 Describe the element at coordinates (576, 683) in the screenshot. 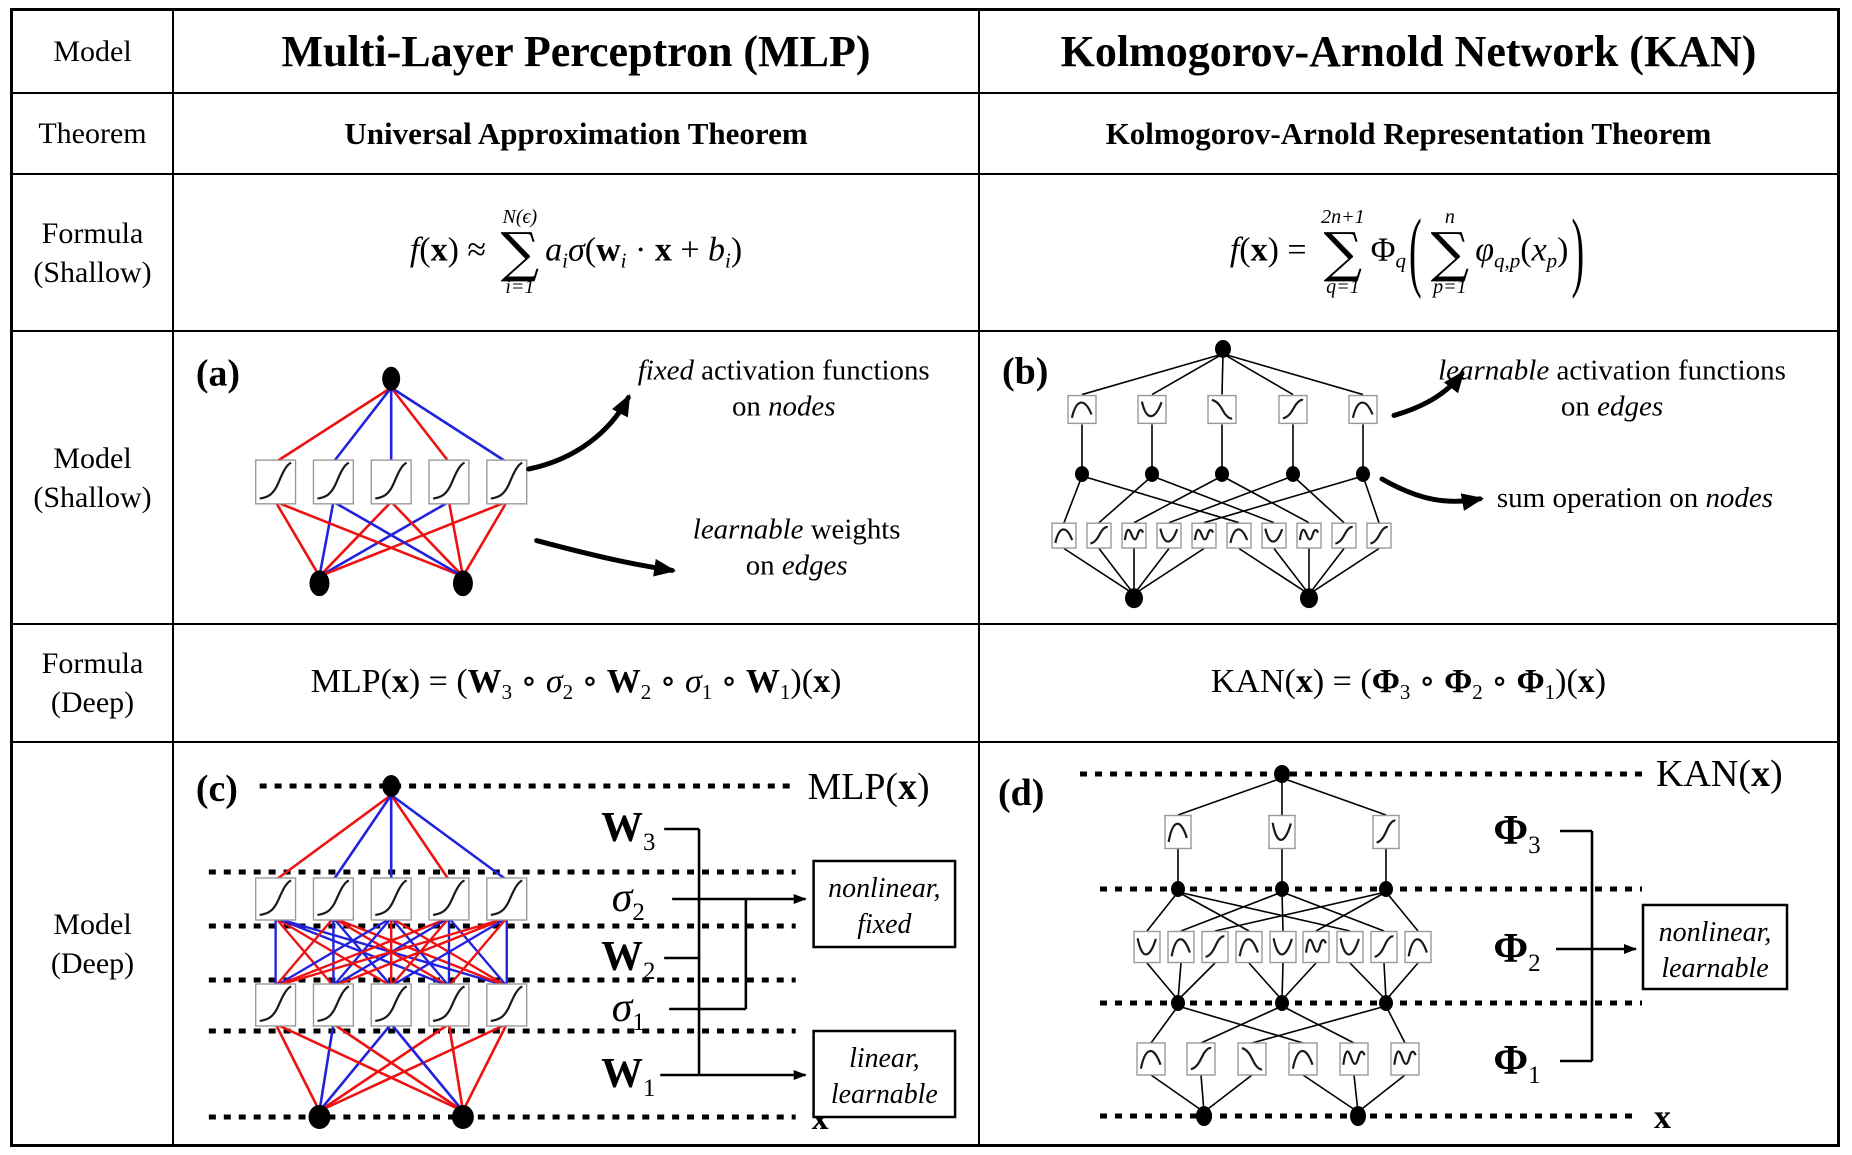

I see `mlp-deep-formula: MLP(x) = (W3 ∘ σ2 ∘ W2 ∘ σ1 ∘ W1)(x)` at that location.